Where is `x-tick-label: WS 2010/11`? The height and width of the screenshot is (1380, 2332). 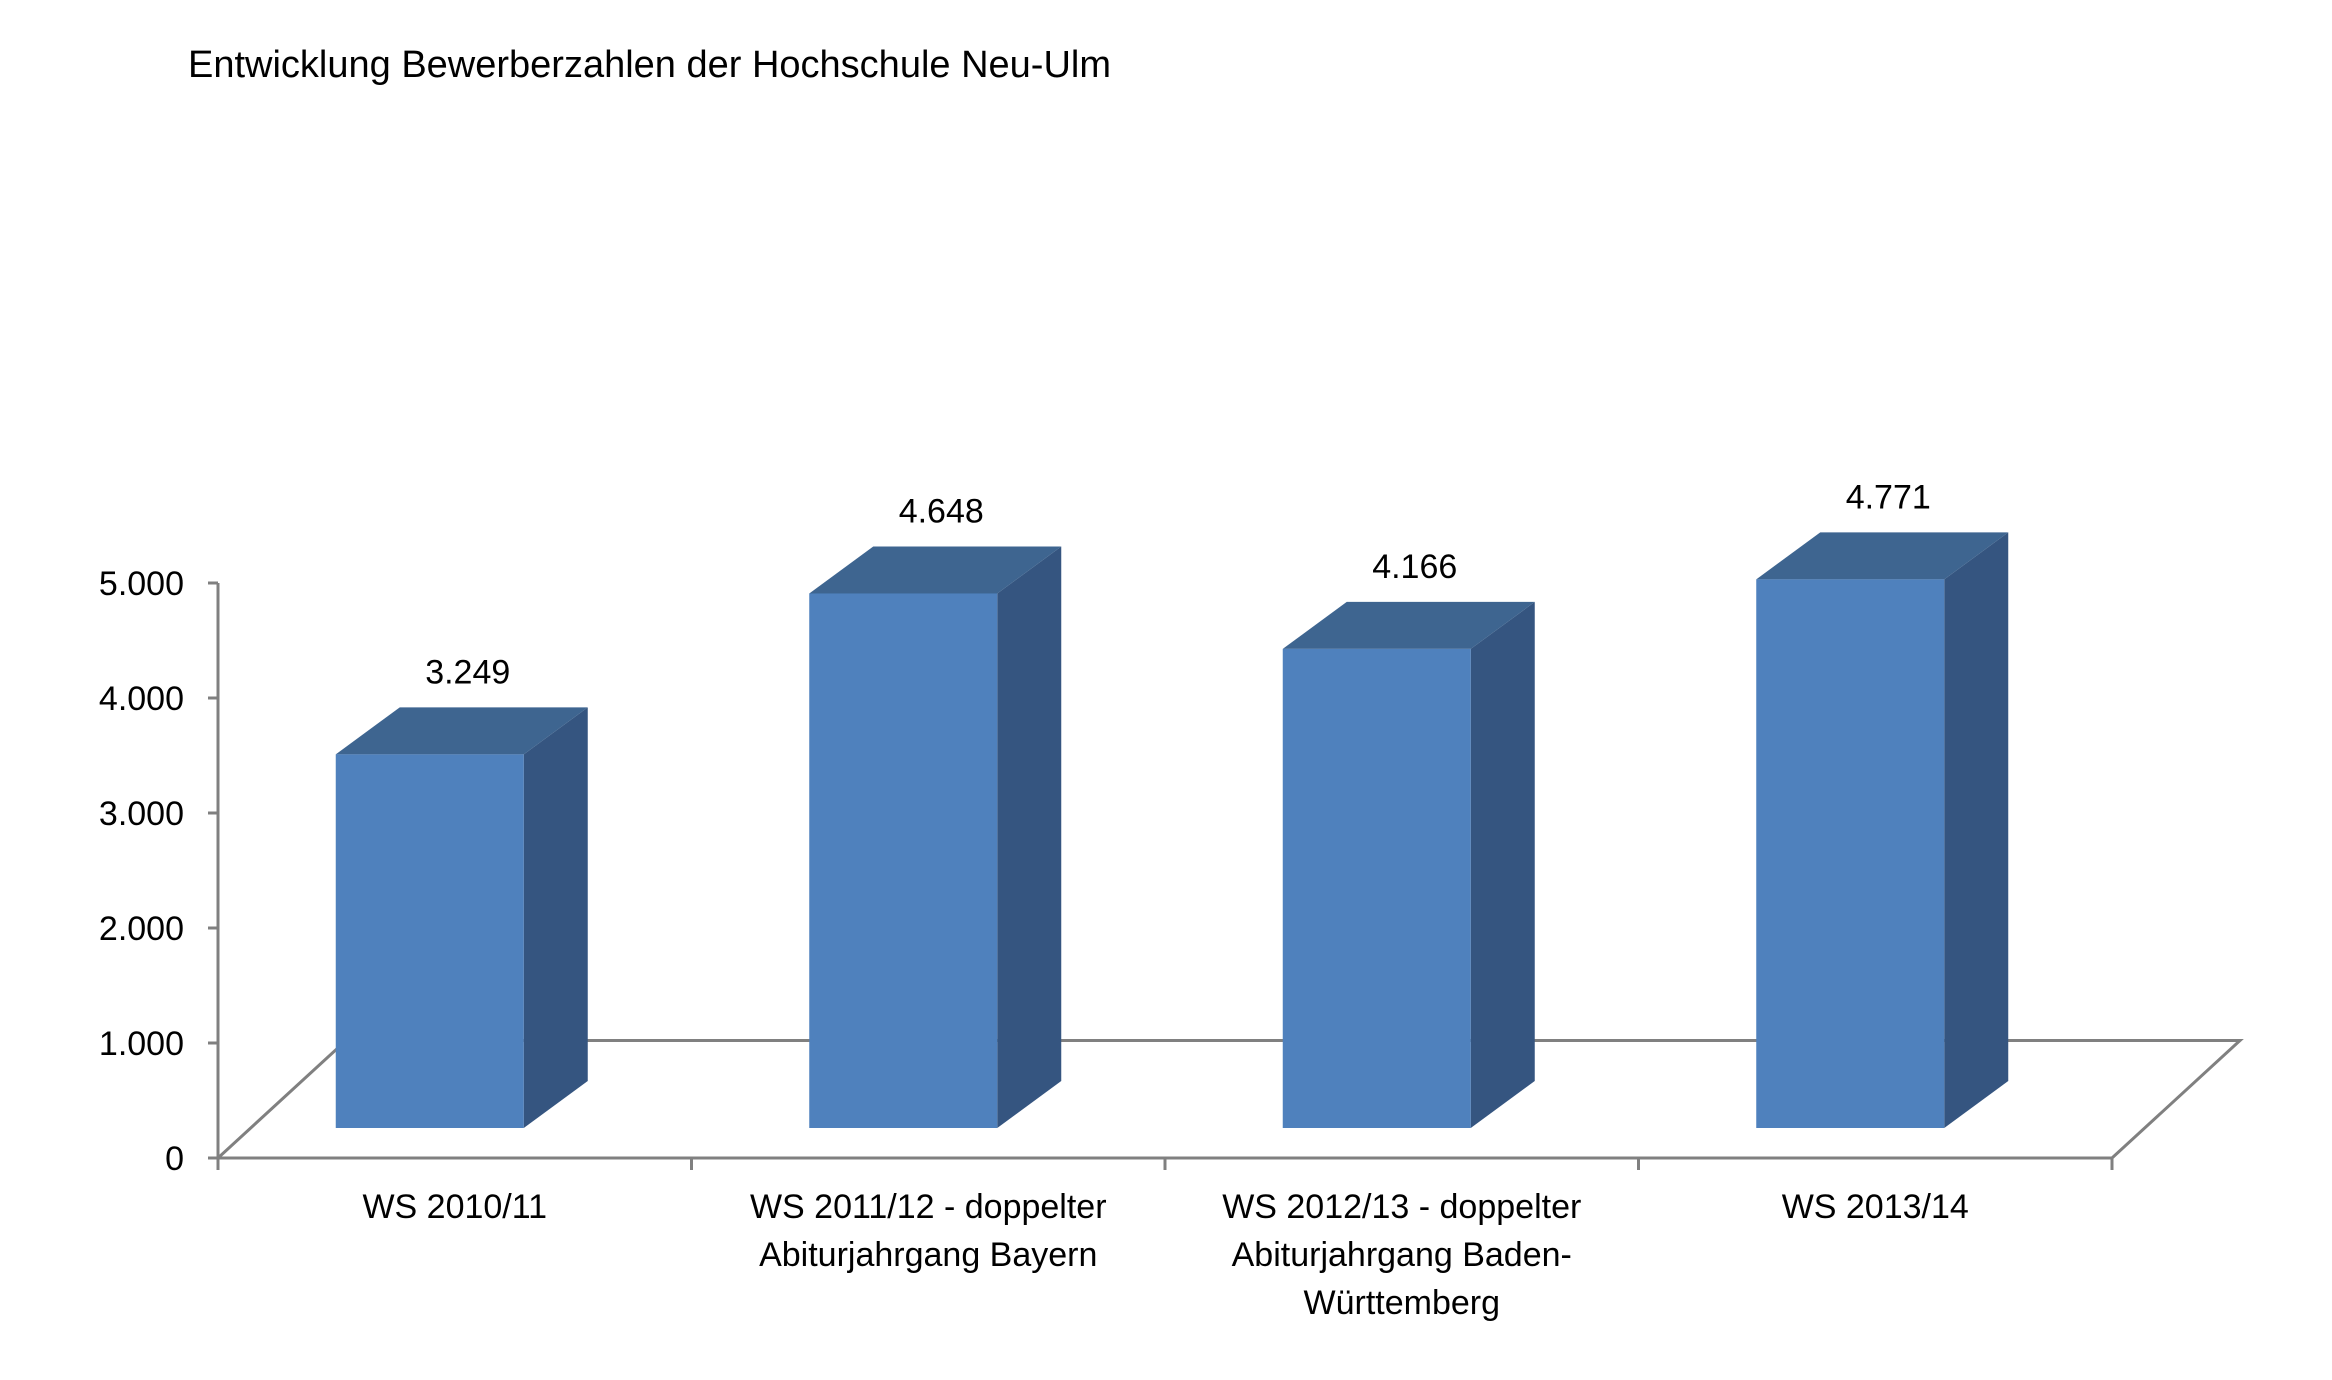
x-tick-label: WS 2010/11 is located at coordinates (454, 1207).